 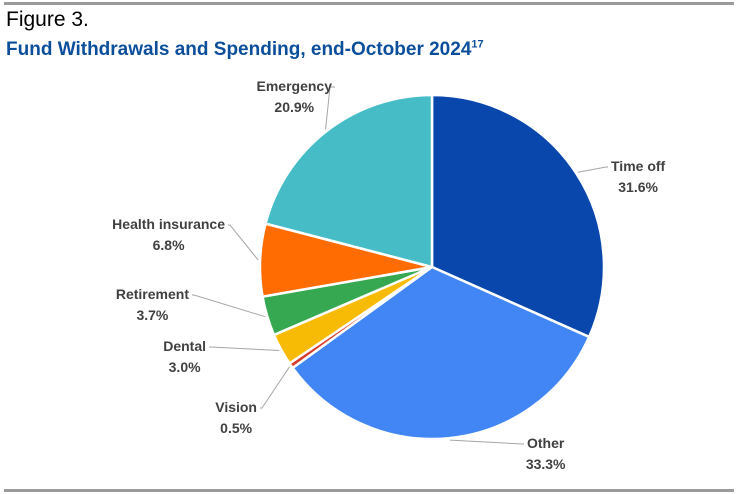 I want to click on data-label-retirement: Retirement, so click(x=152, y=294).